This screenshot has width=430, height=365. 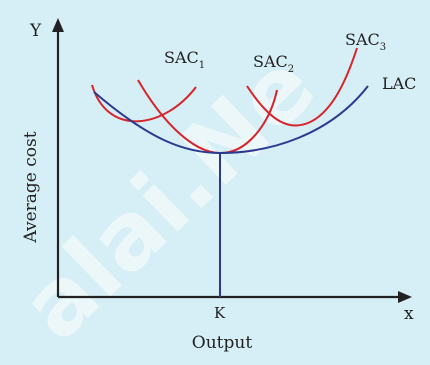 I want to click on lac-label: LAC, so click(x=399, y=83).